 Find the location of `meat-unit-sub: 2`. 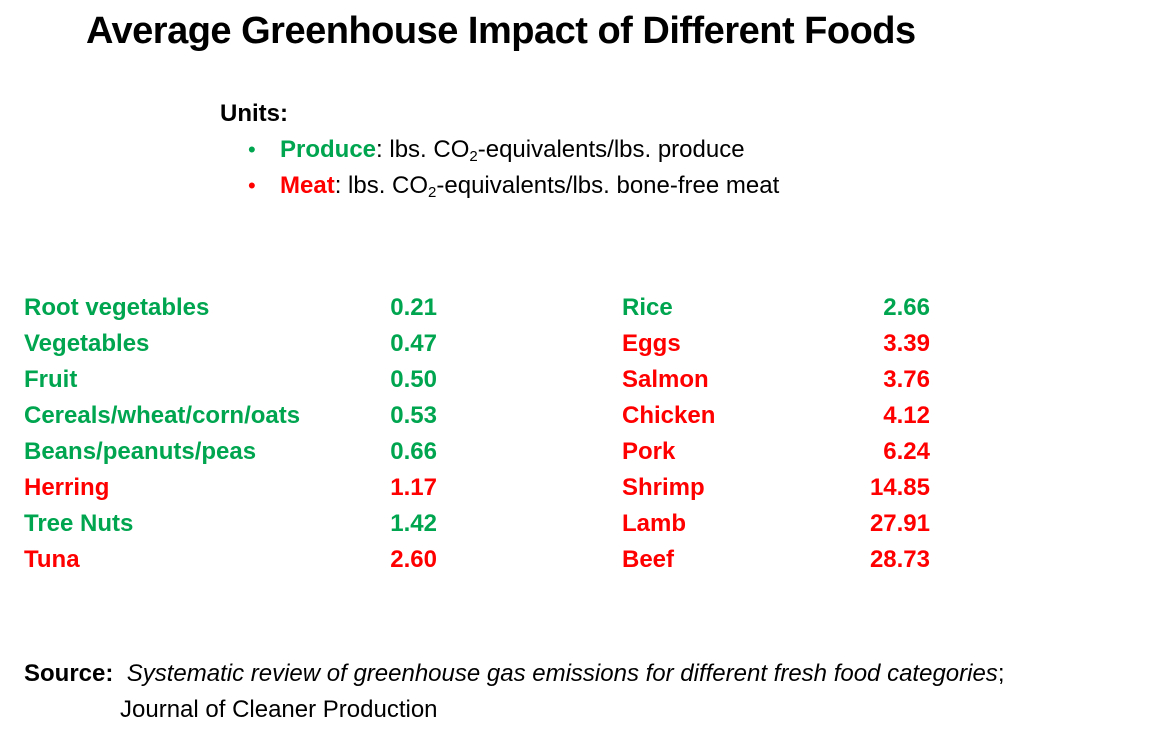

meat-unit-sub: 2 is located at coordinates (432, 192).